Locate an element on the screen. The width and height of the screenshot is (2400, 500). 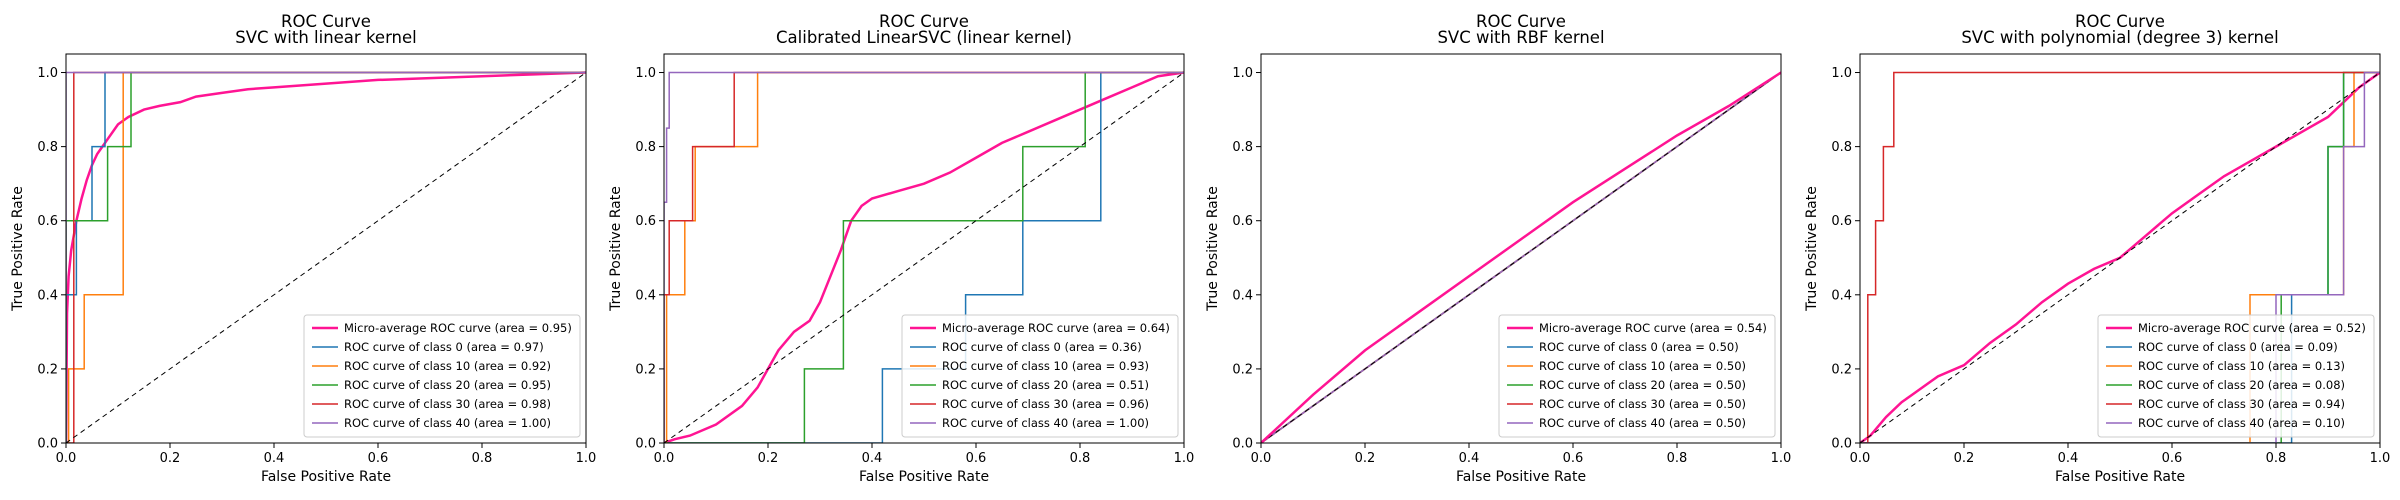
legend-entry: ROC curve of class 30 (area = 0.98) is located at coordinates (447, 404).